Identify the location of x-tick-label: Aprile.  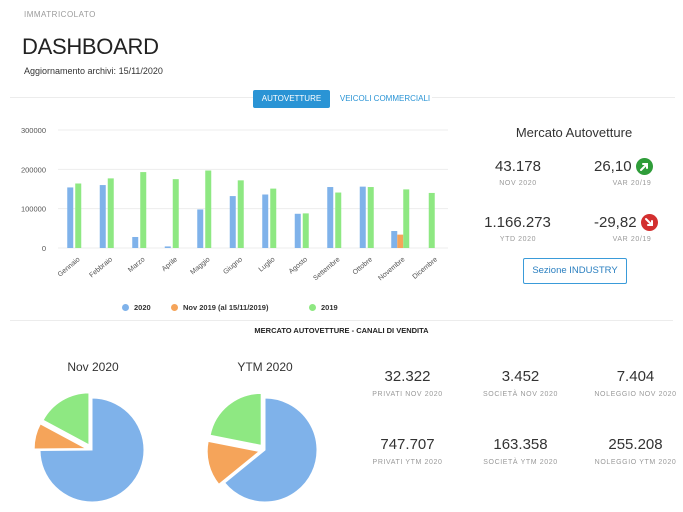
(170, 264).